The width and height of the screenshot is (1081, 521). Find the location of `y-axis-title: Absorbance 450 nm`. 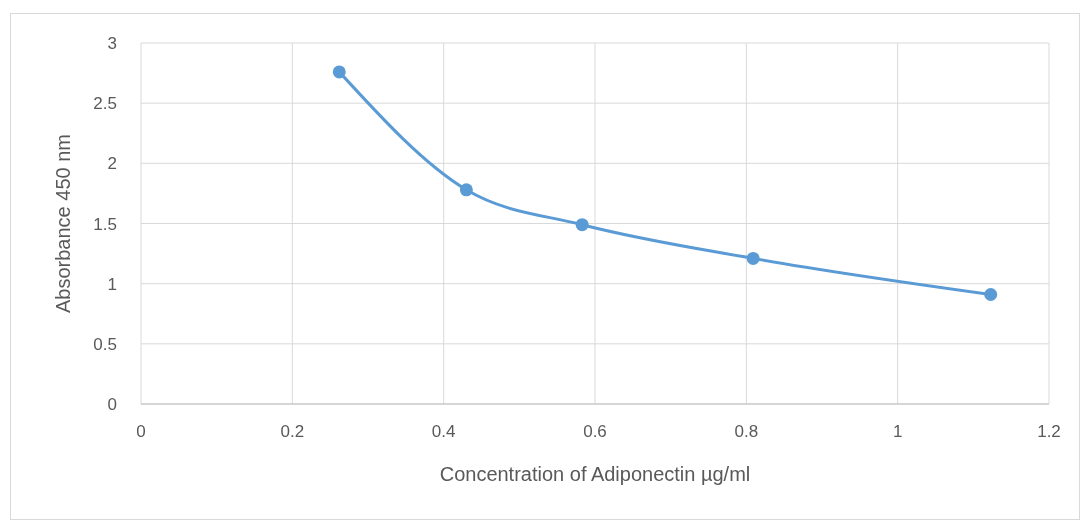

y-axis-title: Absorbance 450 nm is located at coordinates (63, 223).